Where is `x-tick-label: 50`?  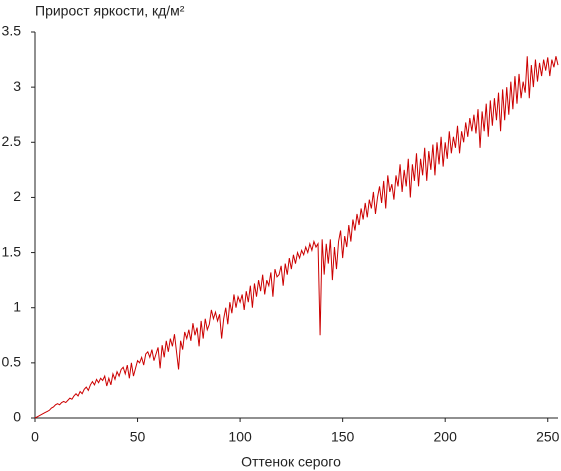
x-tick-label: 50 is located at coordinates (138, 437).